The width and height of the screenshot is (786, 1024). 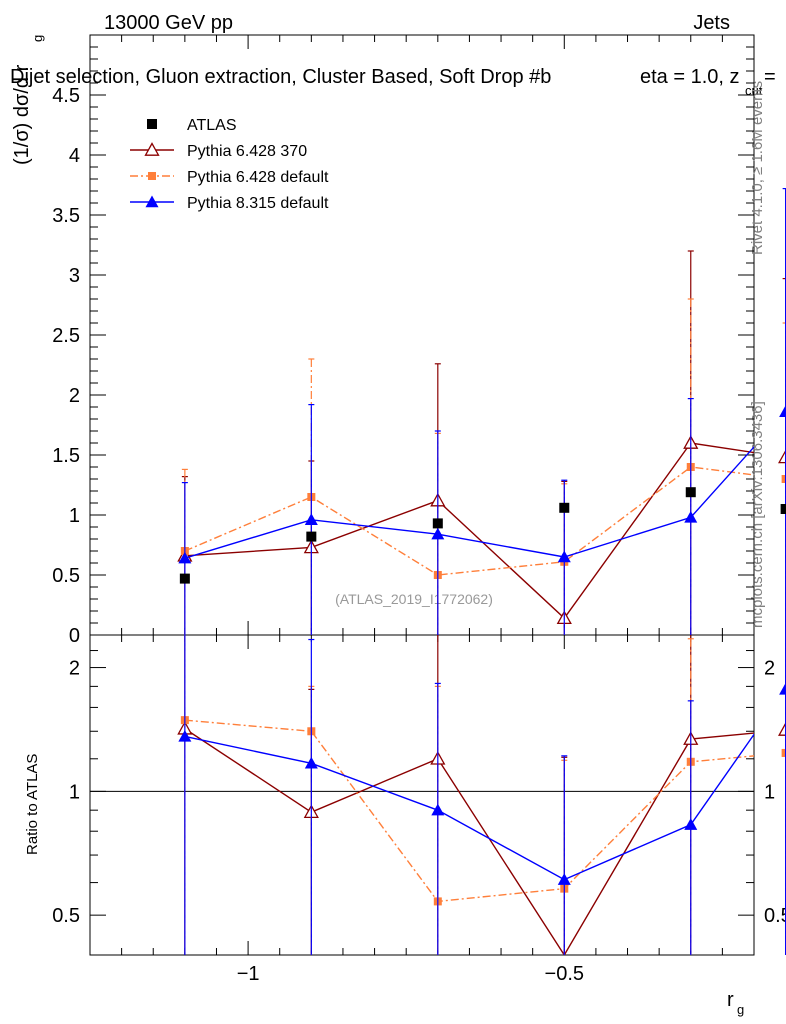 What do you see at coordinates (754, 90) in the screenshot?
I see `cut-subscript: cut` at bounding box center [754, 90].